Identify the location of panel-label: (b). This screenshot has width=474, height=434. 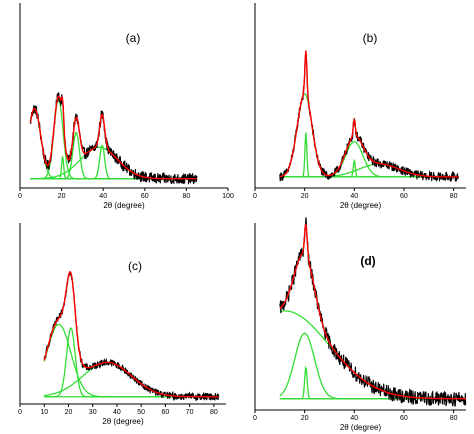
(370, 38).